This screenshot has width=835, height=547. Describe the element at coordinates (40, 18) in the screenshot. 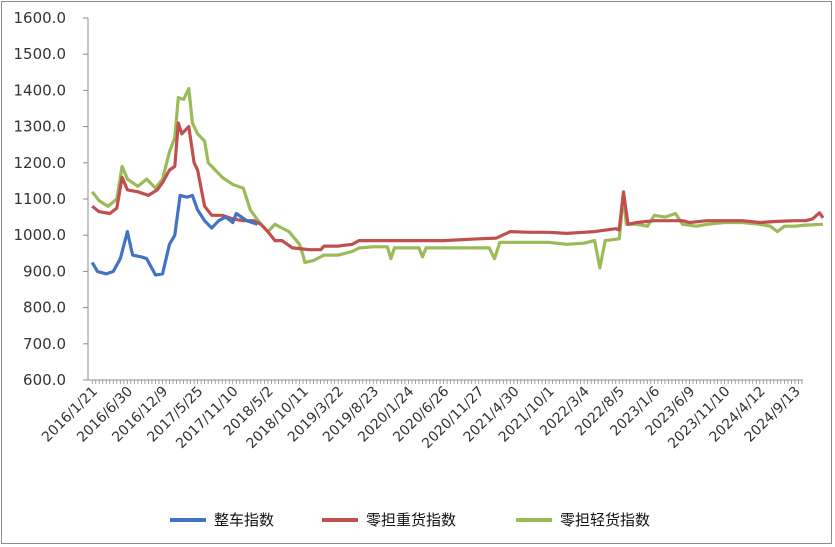

I see `y-tick-label: 1600.0` at that location.